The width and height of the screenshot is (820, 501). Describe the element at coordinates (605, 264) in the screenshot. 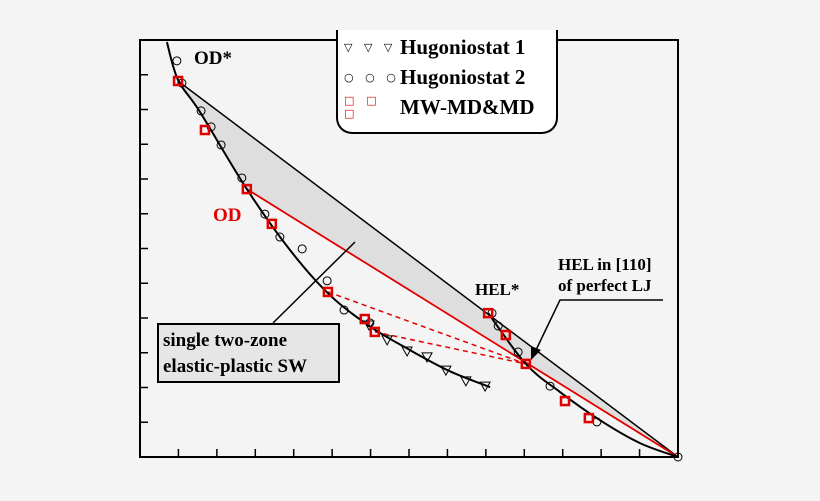

I see `label-hel-110: HEL in [110]` at that location.